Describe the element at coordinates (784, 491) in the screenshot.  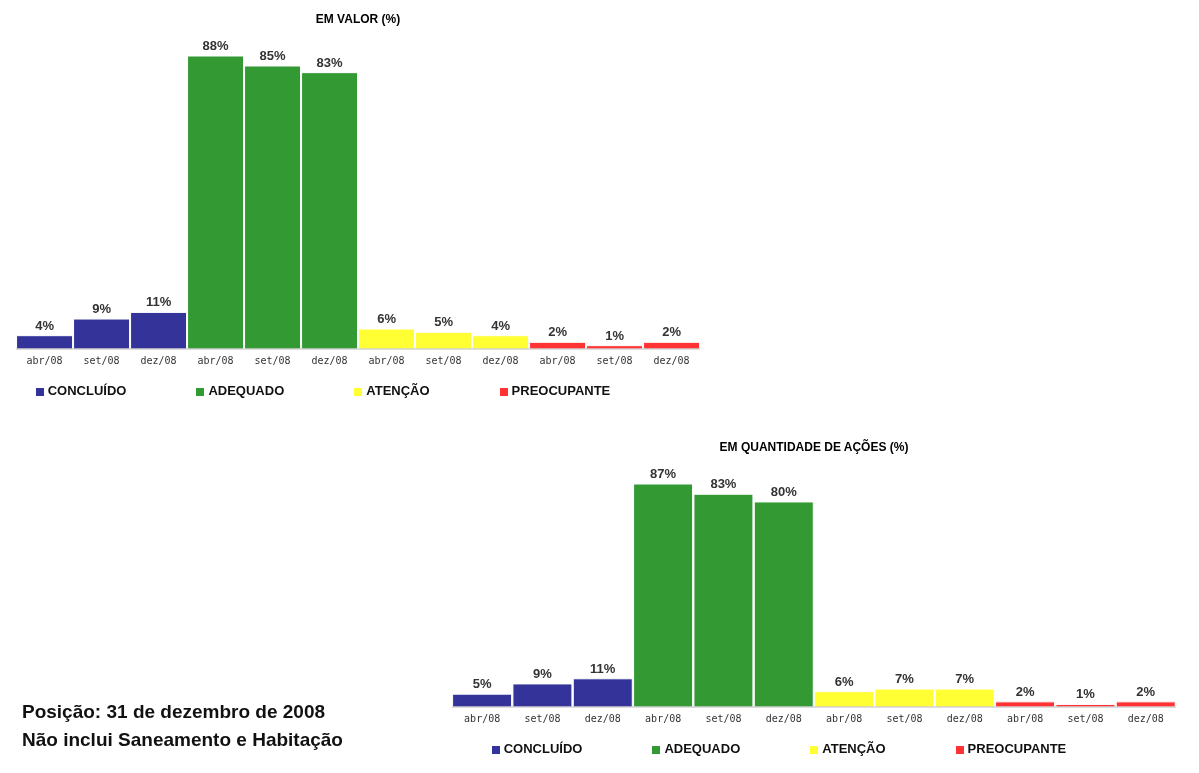
I see `data-label: 80%` at that location.